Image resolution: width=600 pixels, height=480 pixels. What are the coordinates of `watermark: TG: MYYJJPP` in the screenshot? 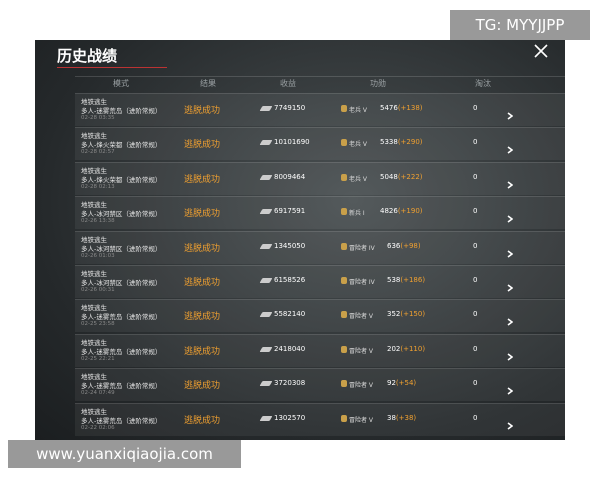 It's located at (520, 25).